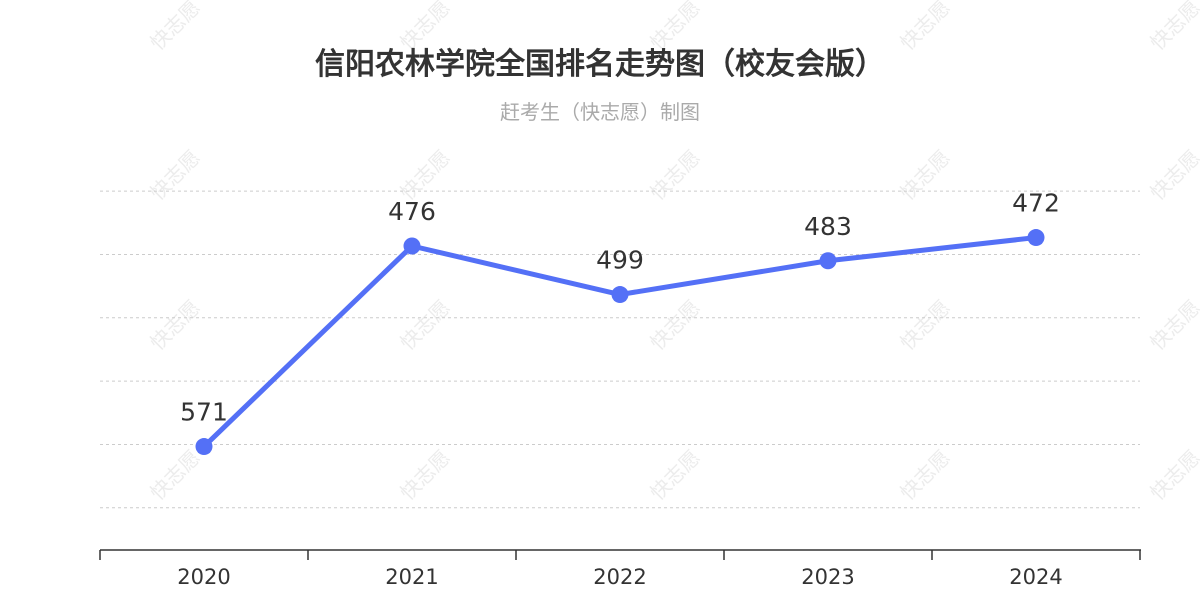  What do you see at coordinates (827, 577) in the screenshot?
I see `x-tick-label: 2023` at bounding box center [827, 577].